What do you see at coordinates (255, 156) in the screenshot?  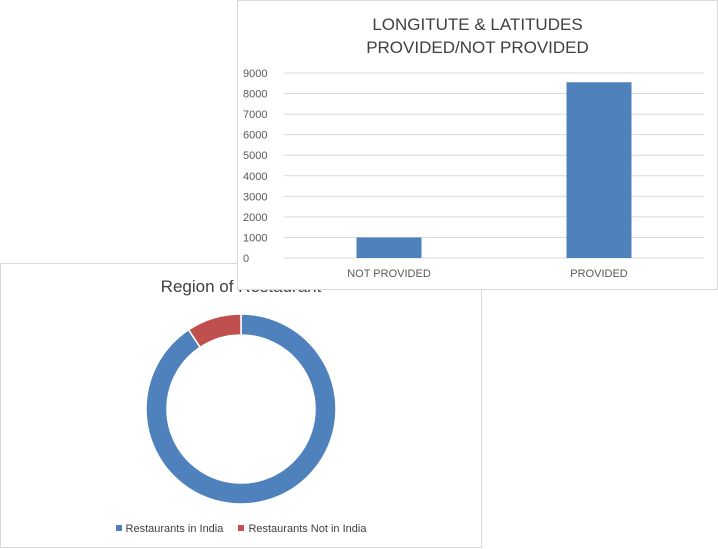 I see `y-tick-label: 5000` at bounding box center [255, 156].